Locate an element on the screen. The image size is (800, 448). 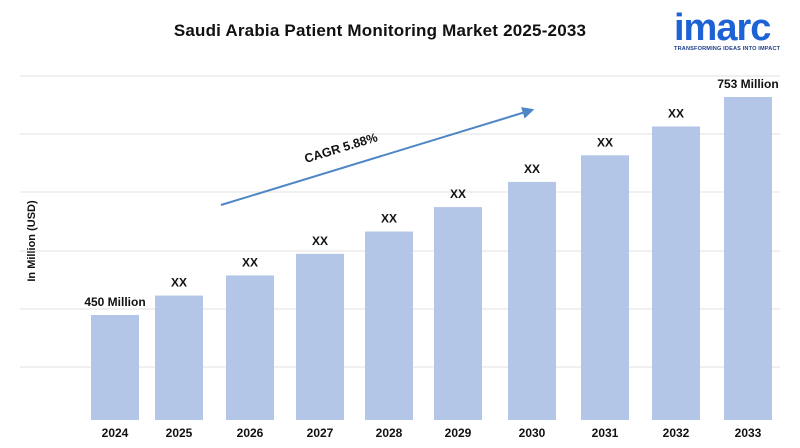
bar-2028 is located at coordinates (389, 325).